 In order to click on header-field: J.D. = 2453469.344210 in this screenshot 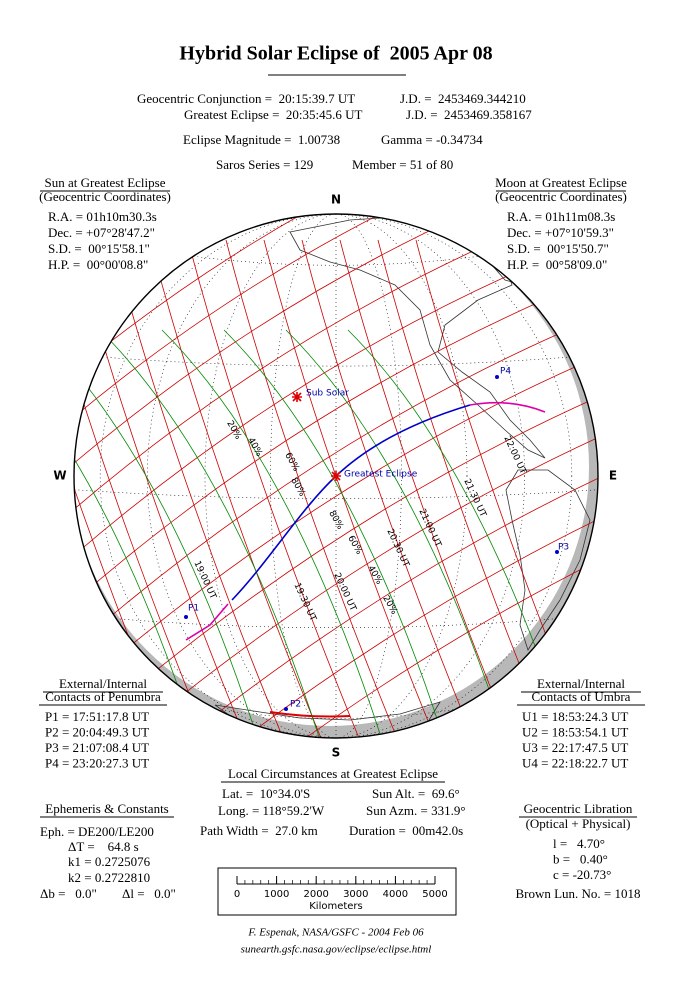, I will do `click(463, 98)`.